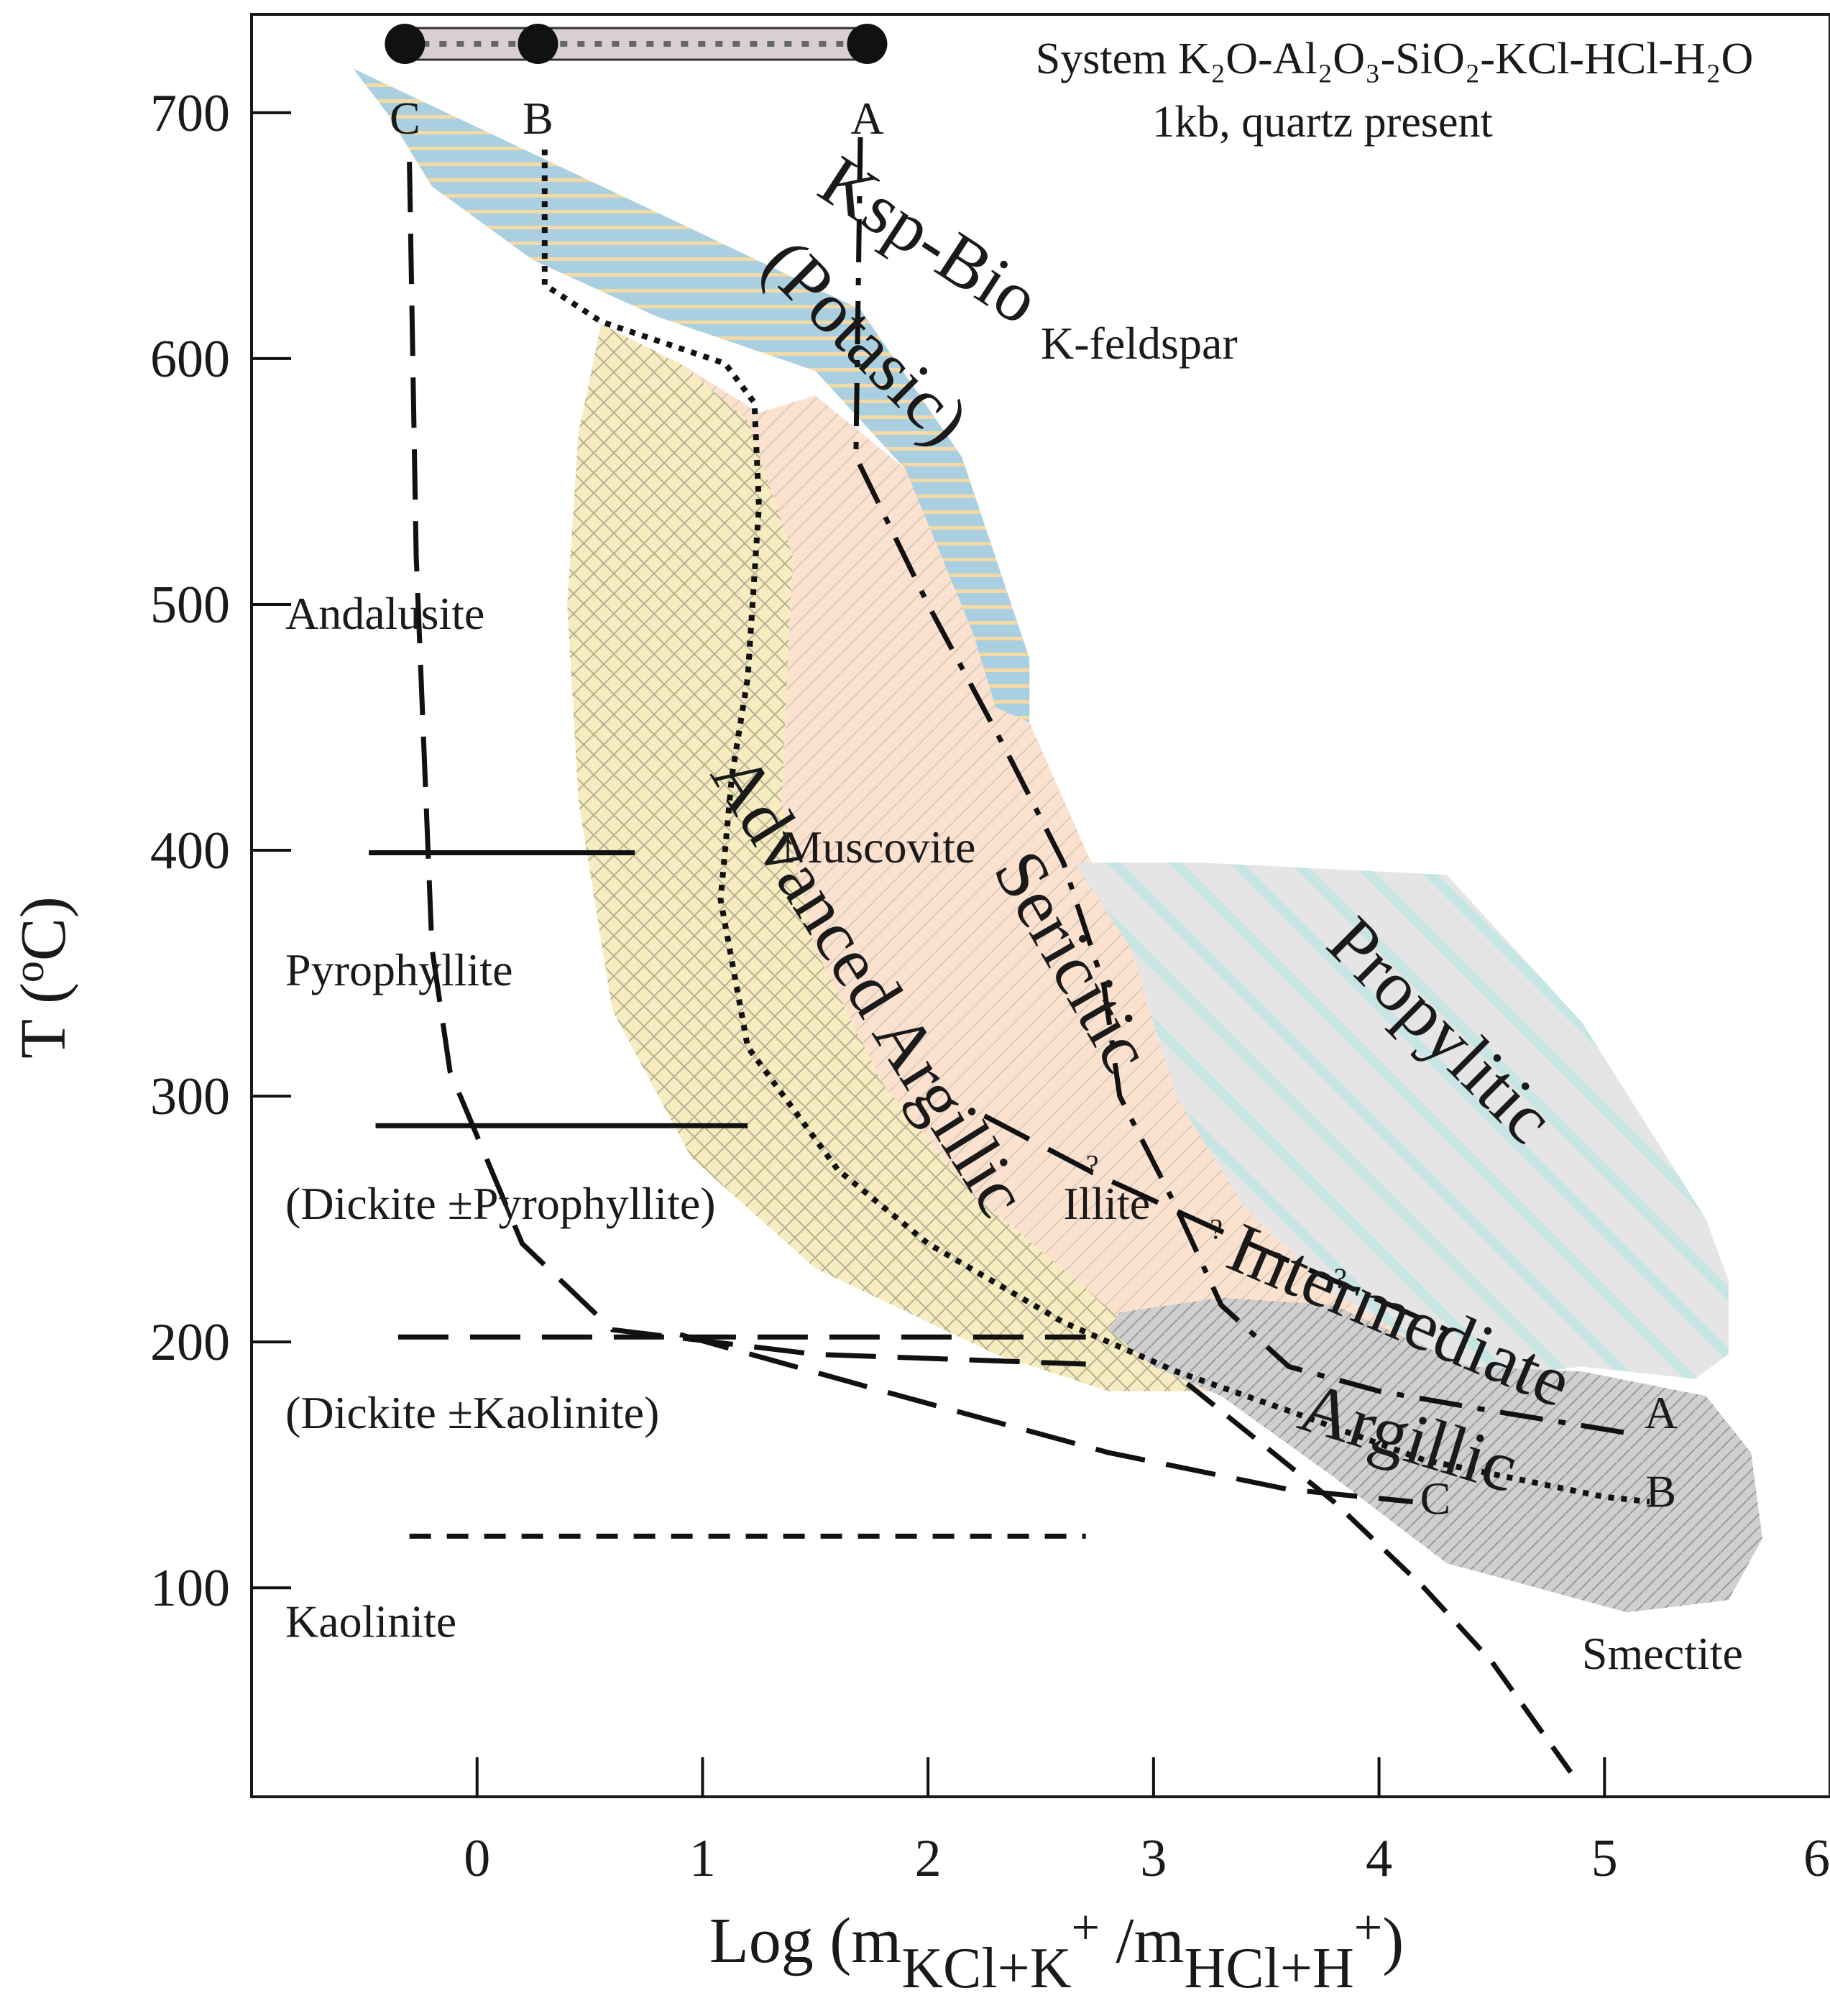  What do you see at coordinates (1660, 1490) in the screenshot?
I see `path-end-label-b: B` at bounding box center [1660, 1490].